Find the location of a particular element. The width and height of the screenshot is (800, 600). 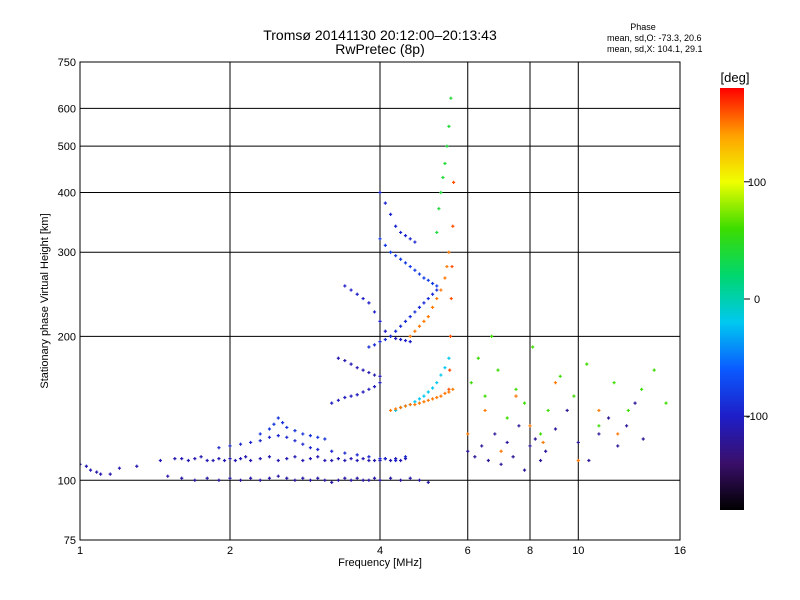

x-tick-label: 4 is located at coordinates (380, 551).